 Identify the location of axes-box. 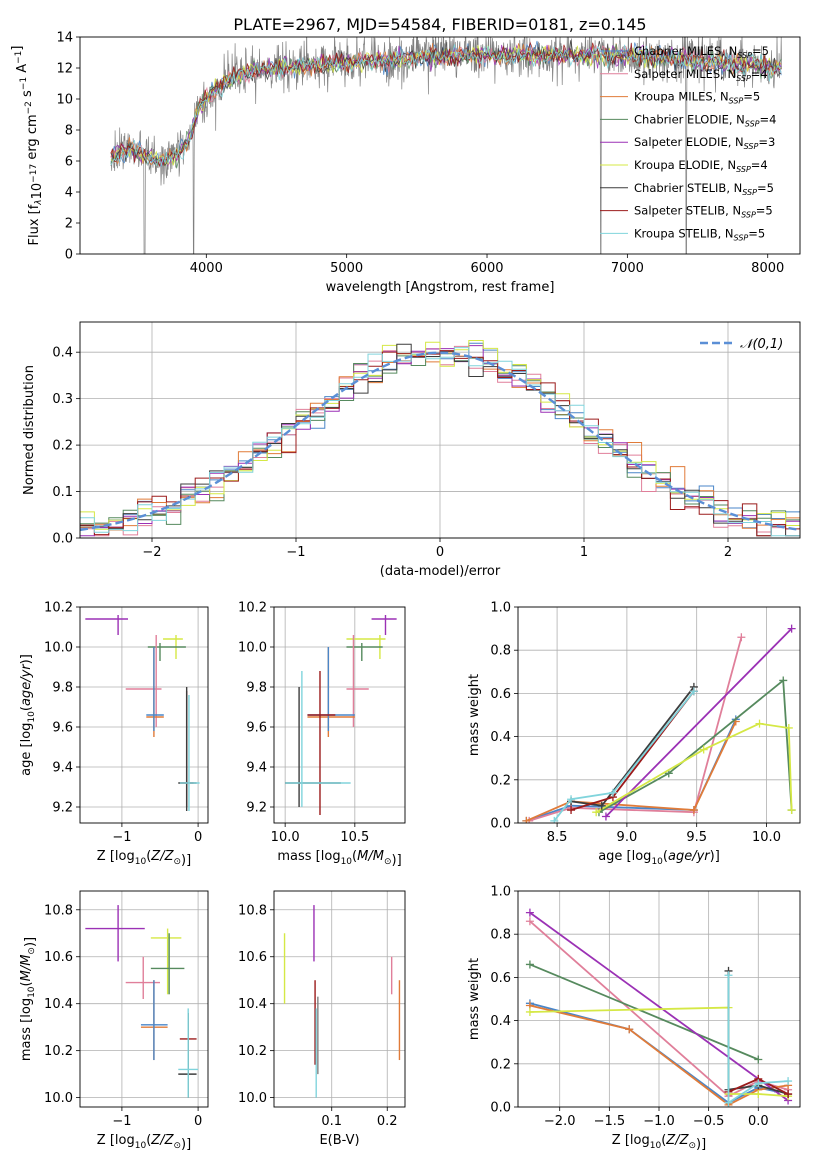
(144, 715).